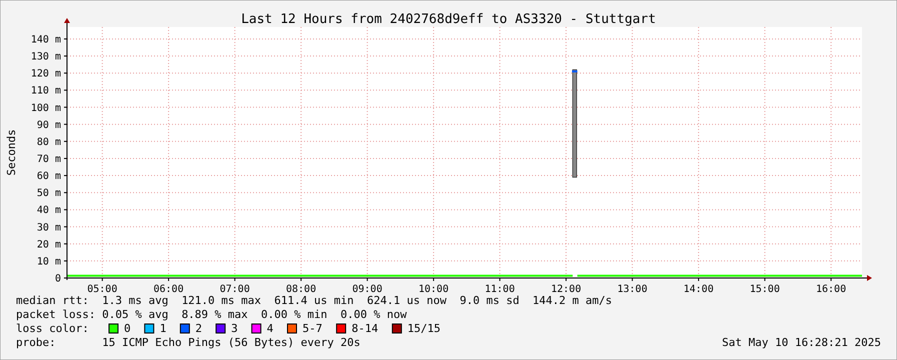 This screenshot has width=897, height=360. What do you see at coordinates (102, 289) in the screenshot?
I see `x-tick-label: 05:00` at bounding box center [102, 289].